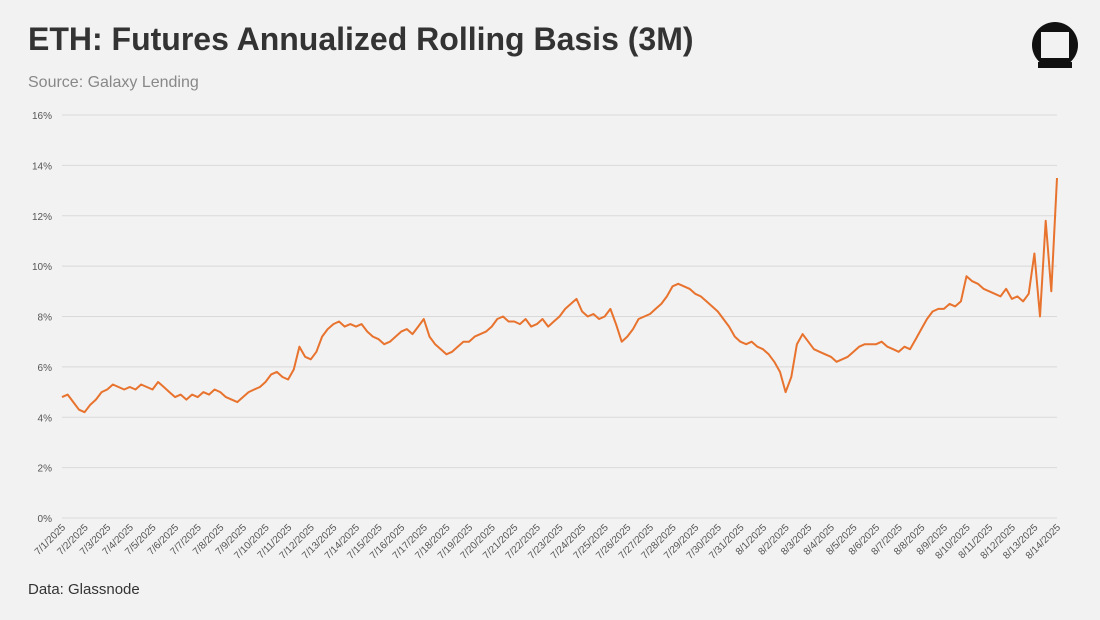  I want to click on y-tick-label: 2%, so click(45, 469).